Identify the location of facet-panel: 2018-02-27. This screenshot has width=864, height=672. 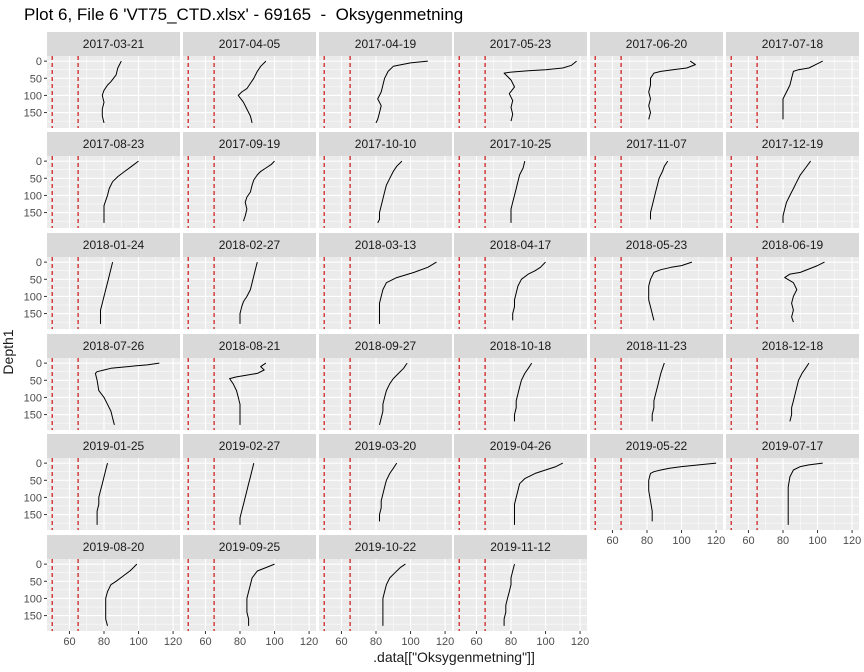
(249, 281).